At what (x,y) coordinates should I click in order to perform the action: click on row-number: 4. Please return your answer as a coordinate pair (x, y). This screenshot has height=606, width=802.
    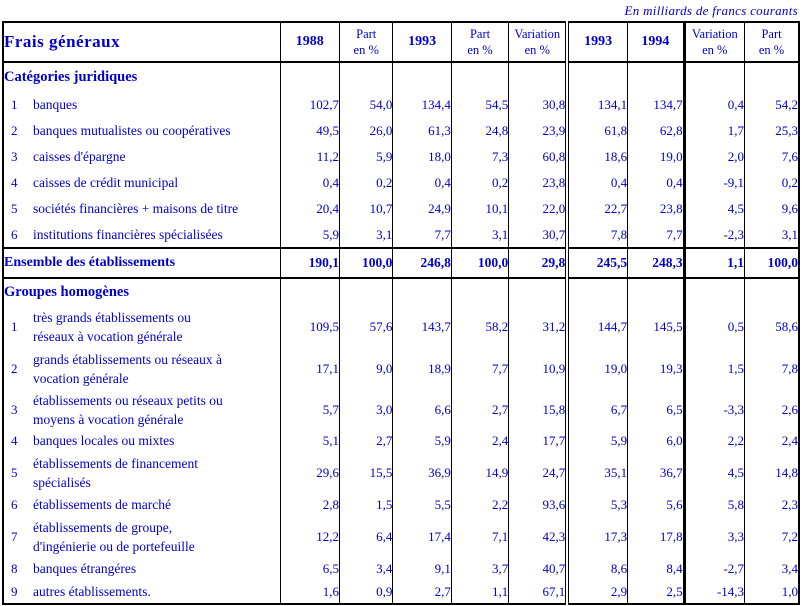
    Looking at the image, I should click on (14, 440).